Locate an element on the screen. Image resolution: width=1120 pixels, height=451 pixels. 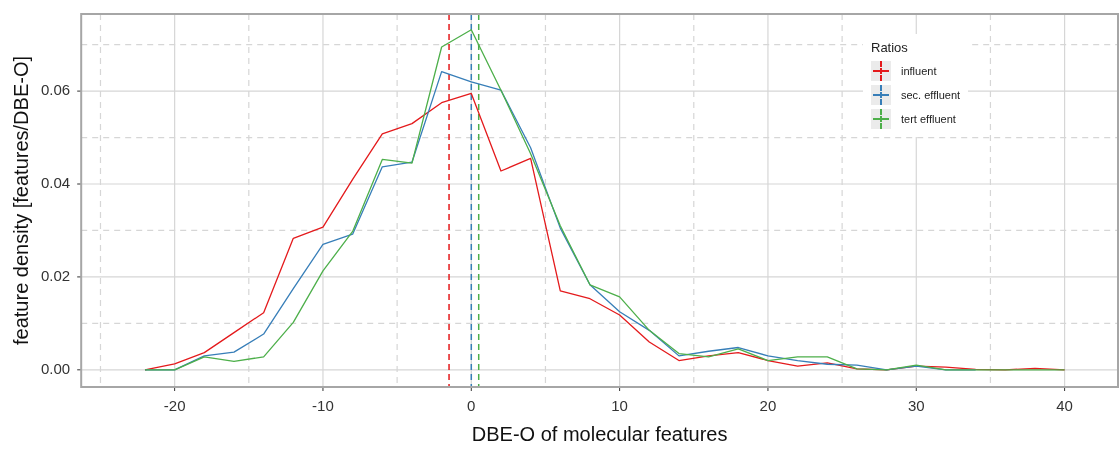
legend-label: tert effluent is located at coordinates (928, 119).